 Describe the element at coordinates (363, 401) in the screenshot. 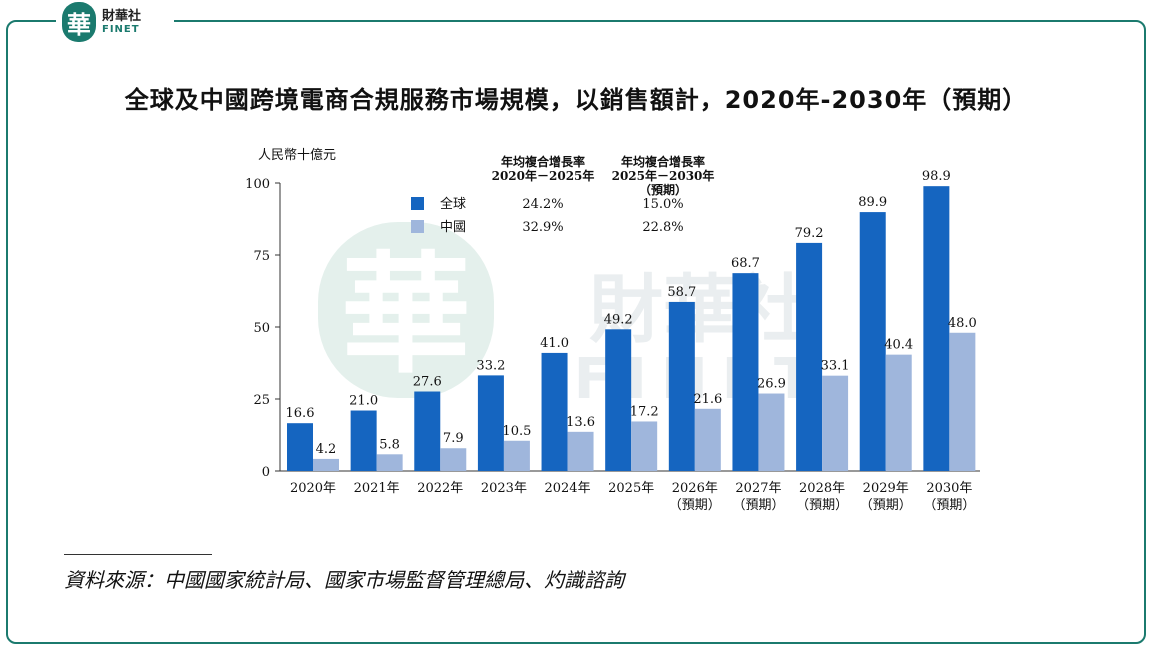

I see `data-label: 21.0` at that location.